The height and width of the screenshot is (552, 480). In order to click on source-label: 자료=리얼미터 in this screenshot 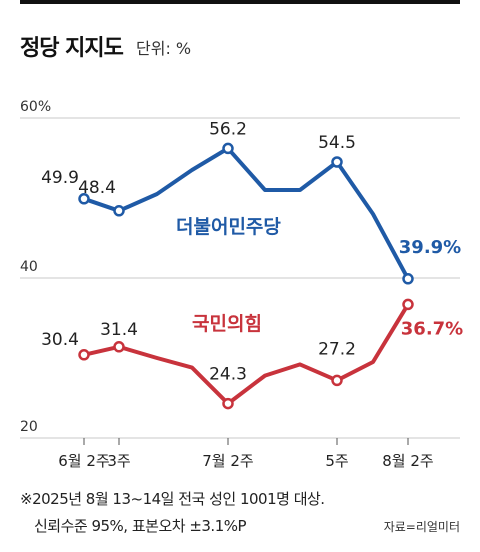, I will do `click(421, 527)`.